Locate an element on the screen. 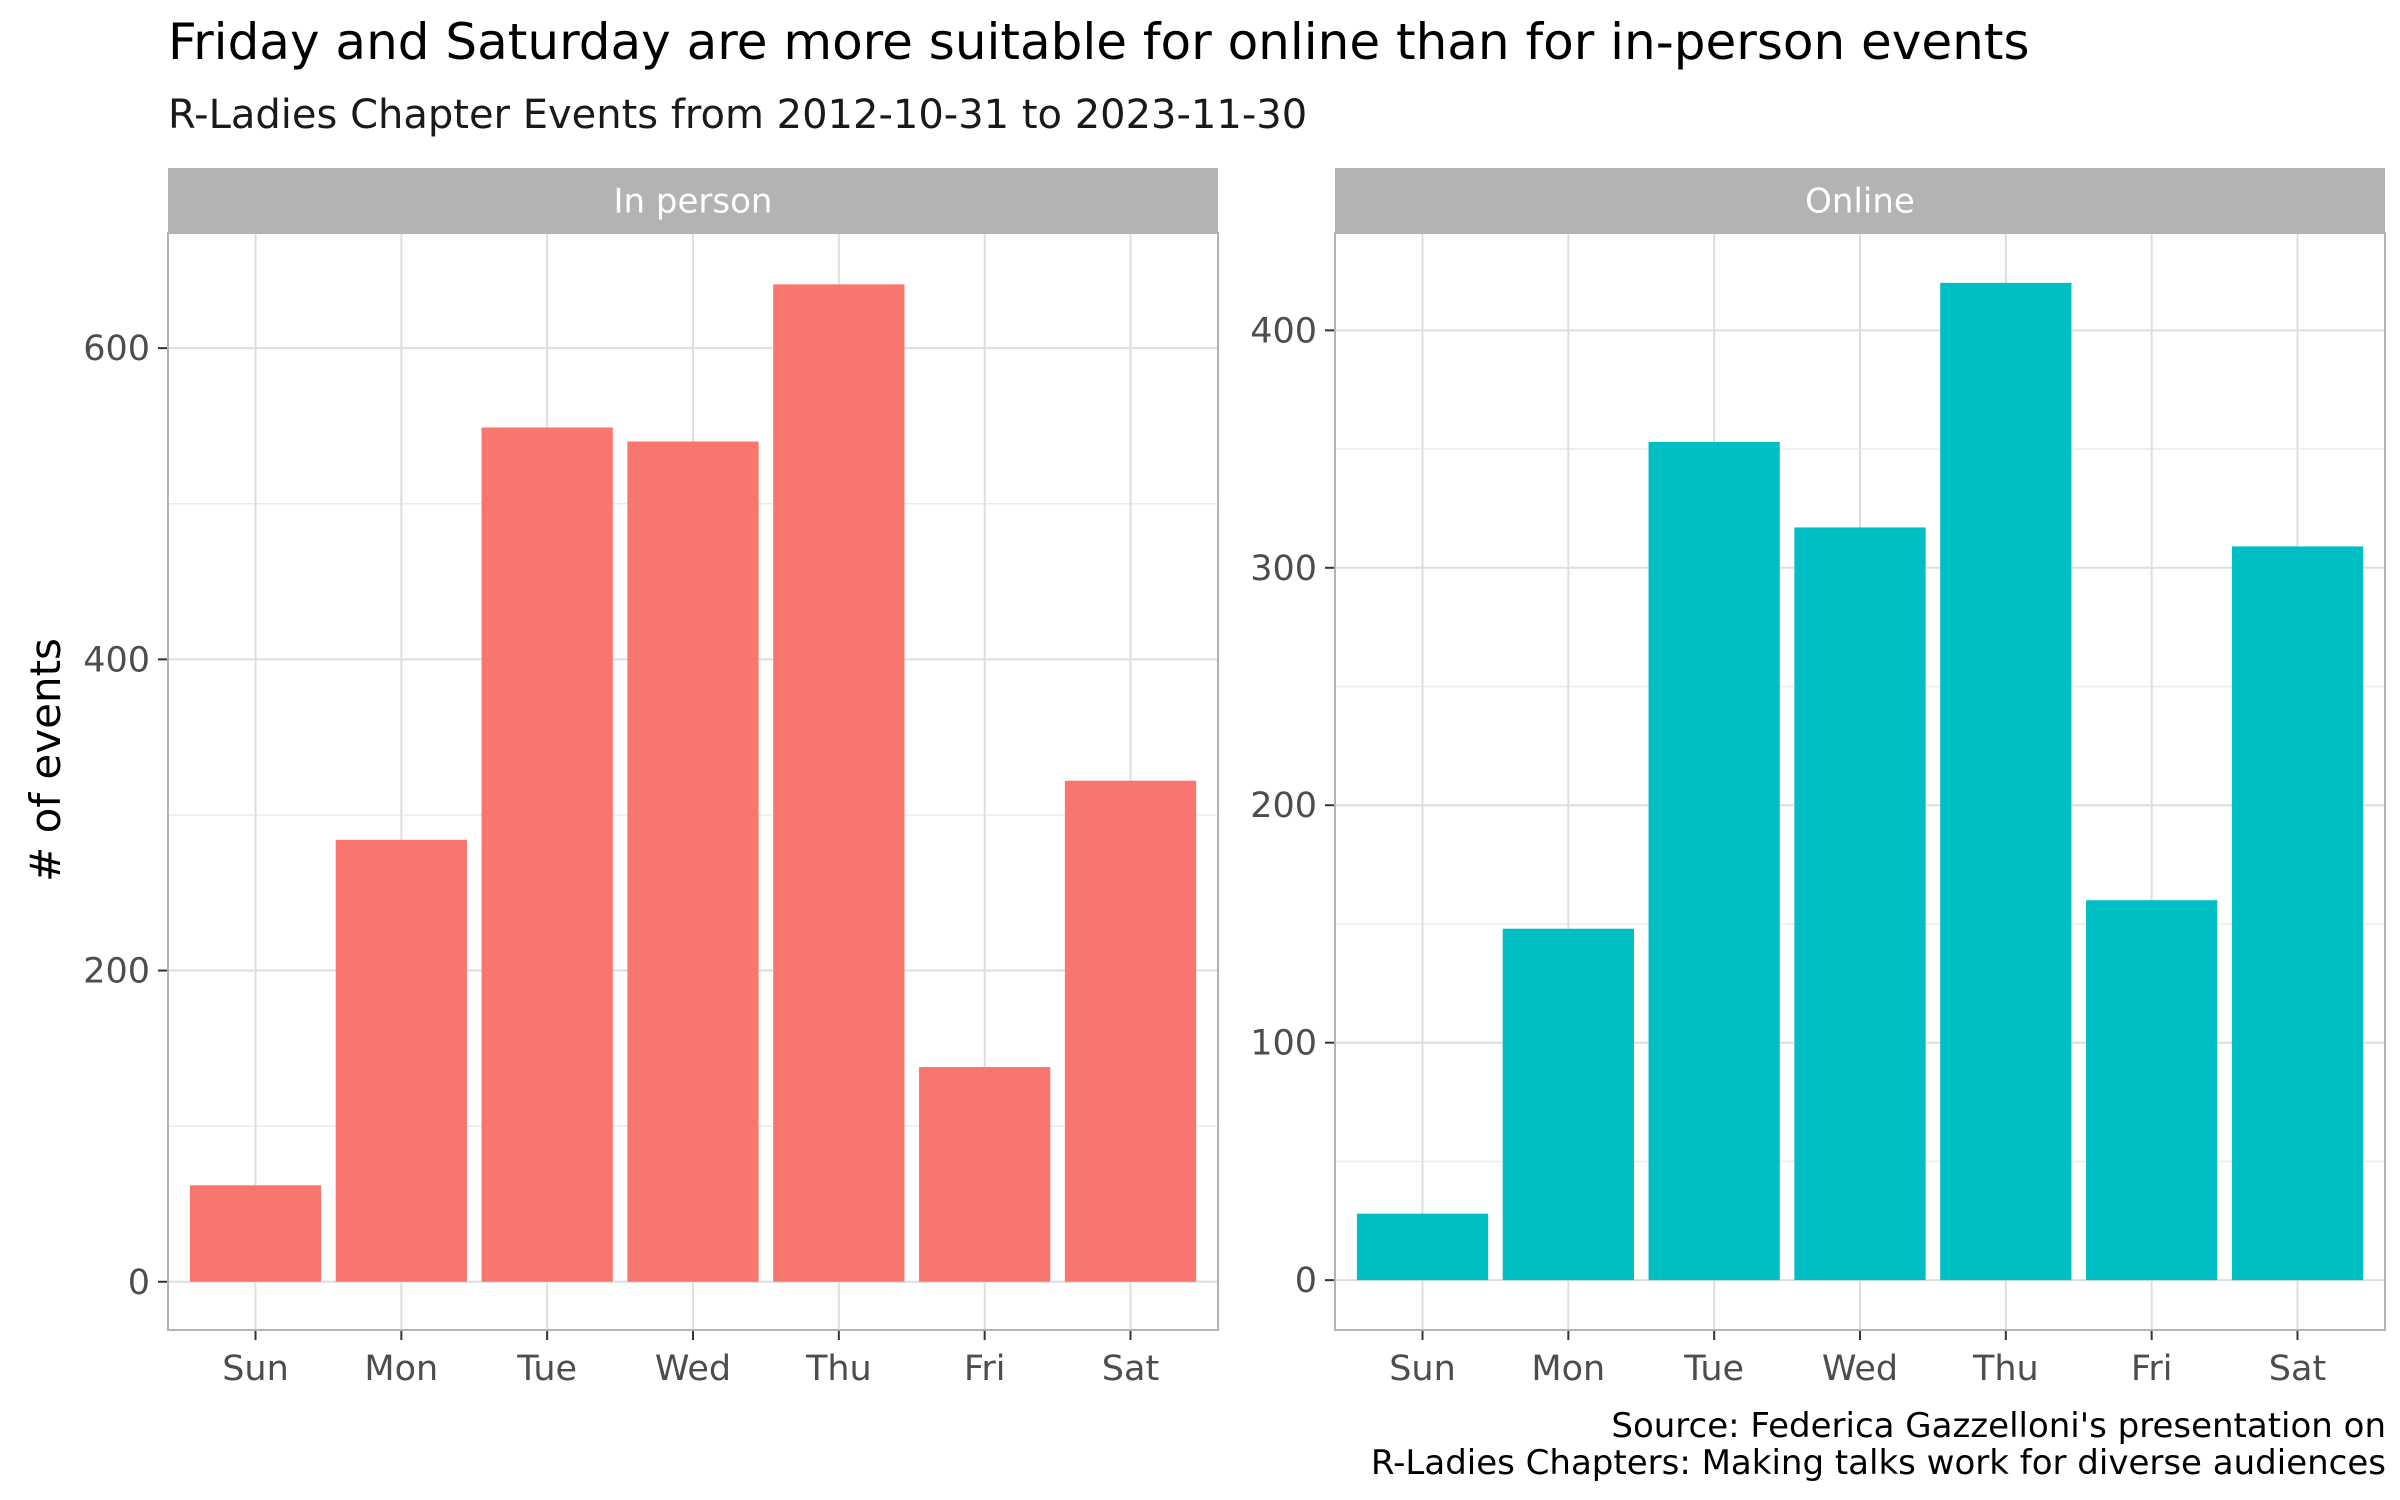 This screenshot has height=1500, width=2400. y-tick-label: 100 is located at coordinates (1283, 1044).